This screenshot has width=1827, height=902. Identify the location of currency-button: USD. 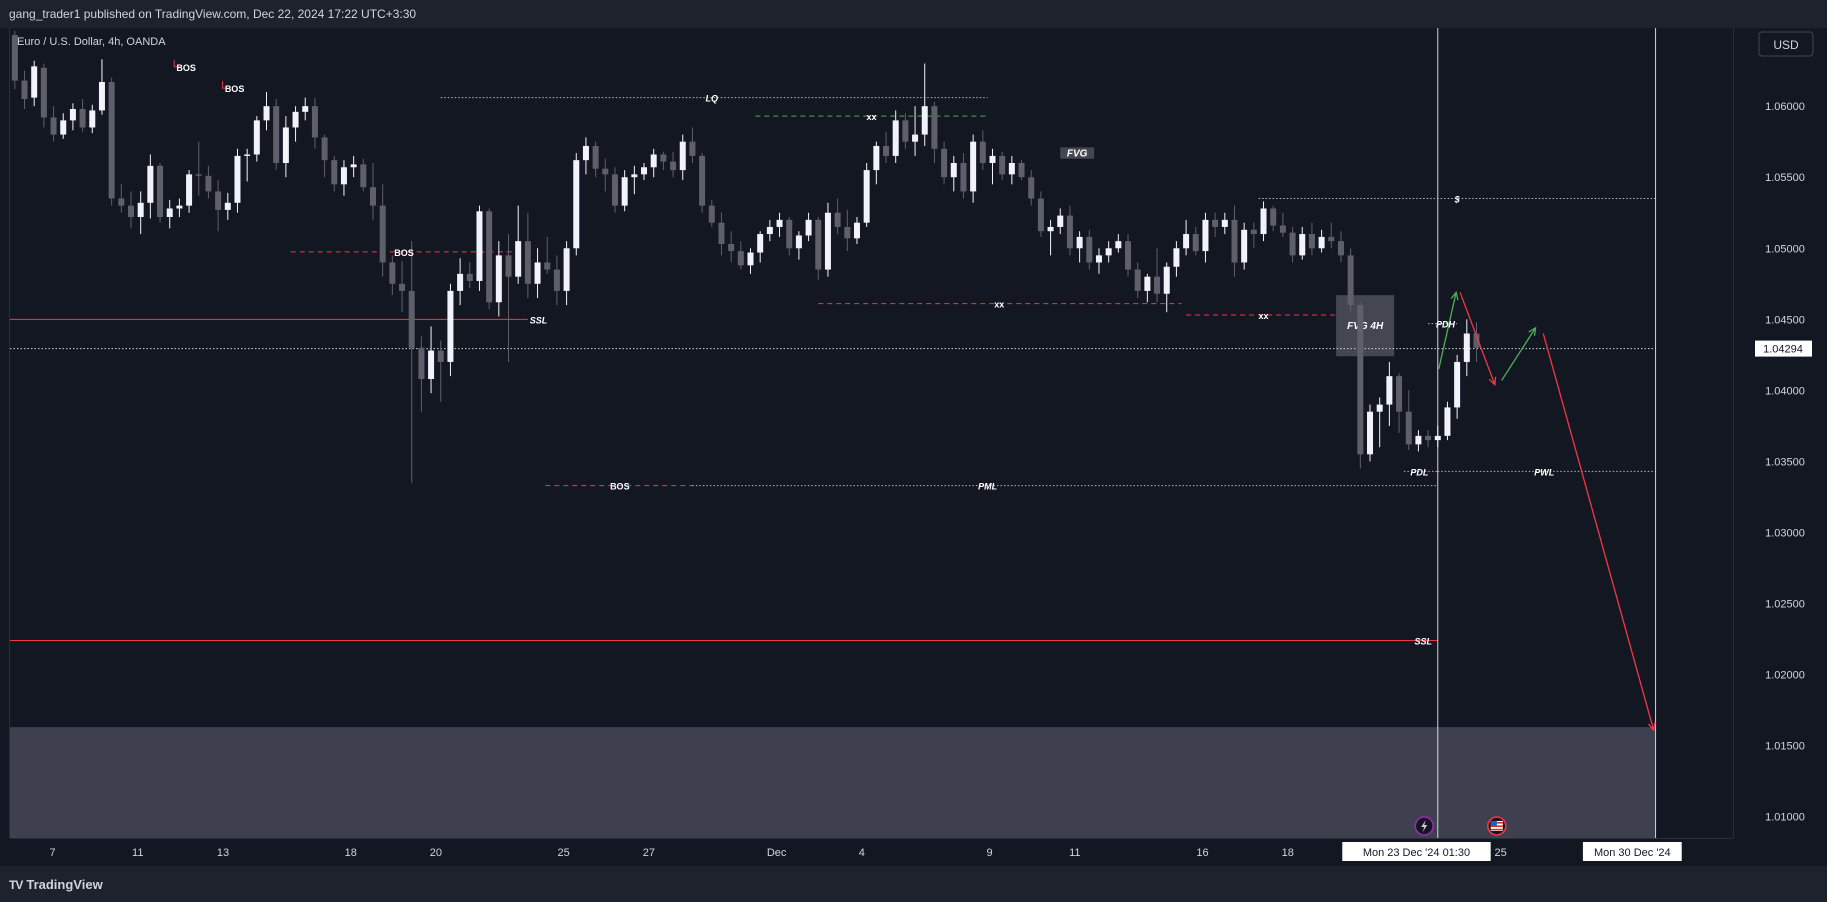
(1786, 44).